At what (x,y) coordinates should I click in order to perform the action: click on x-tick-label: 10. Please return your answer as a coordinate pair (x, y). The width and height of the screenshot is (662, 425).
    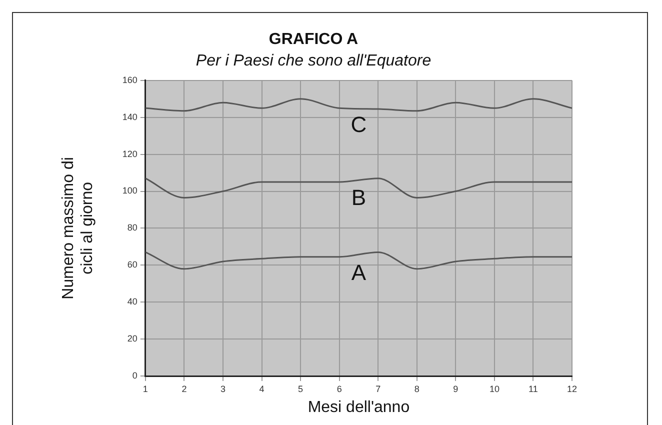
    Looking at the image, I should click on (494, 389).